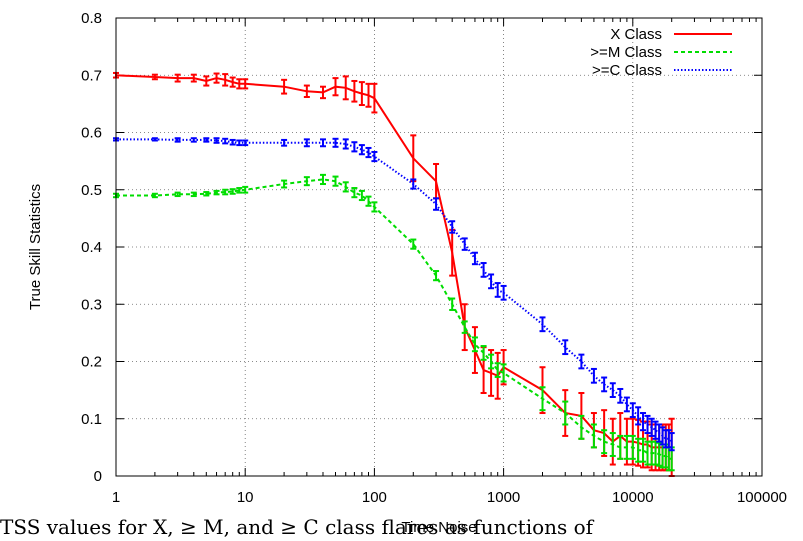  I want to click on y-tick-label: 0.2, so click(91, 362).